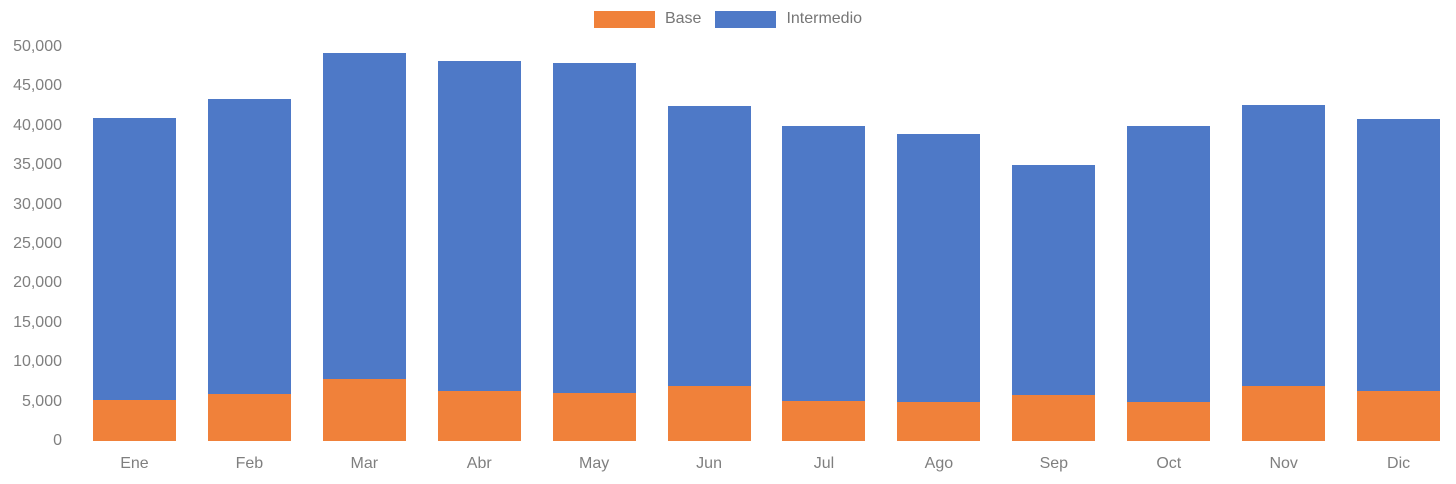  What do you see at coordinates (37, 204) in the screenshot?
I see `y-axis-tick-label: 30,000` at bounding box center [37, 204].